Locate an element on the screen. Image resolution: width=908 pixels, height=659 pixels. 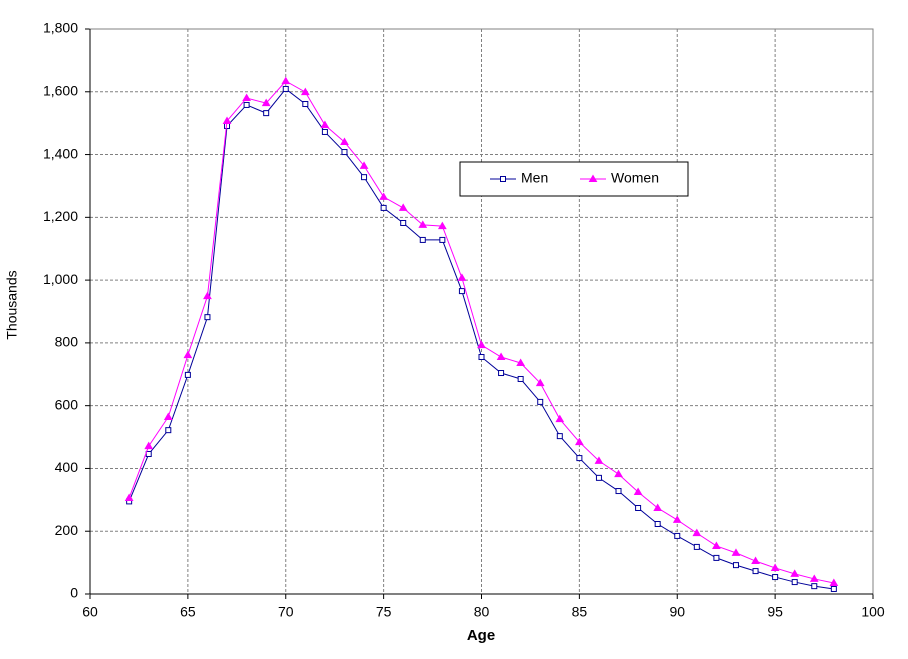
y-tick-label: 1,000 is located at coordinates (60, 279).